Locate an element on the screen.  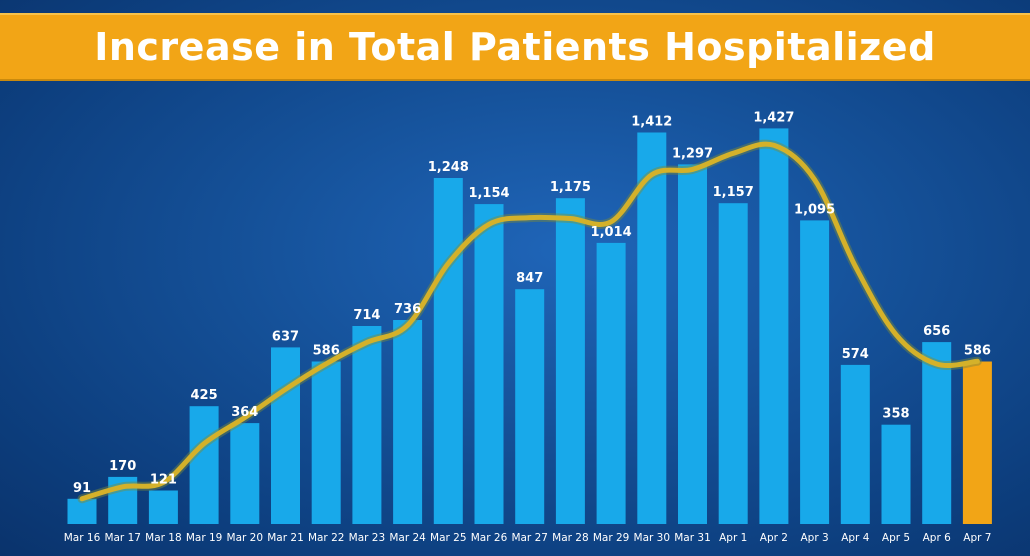
x-tick-label: Mar 17 is located at coordinates (122, 538).